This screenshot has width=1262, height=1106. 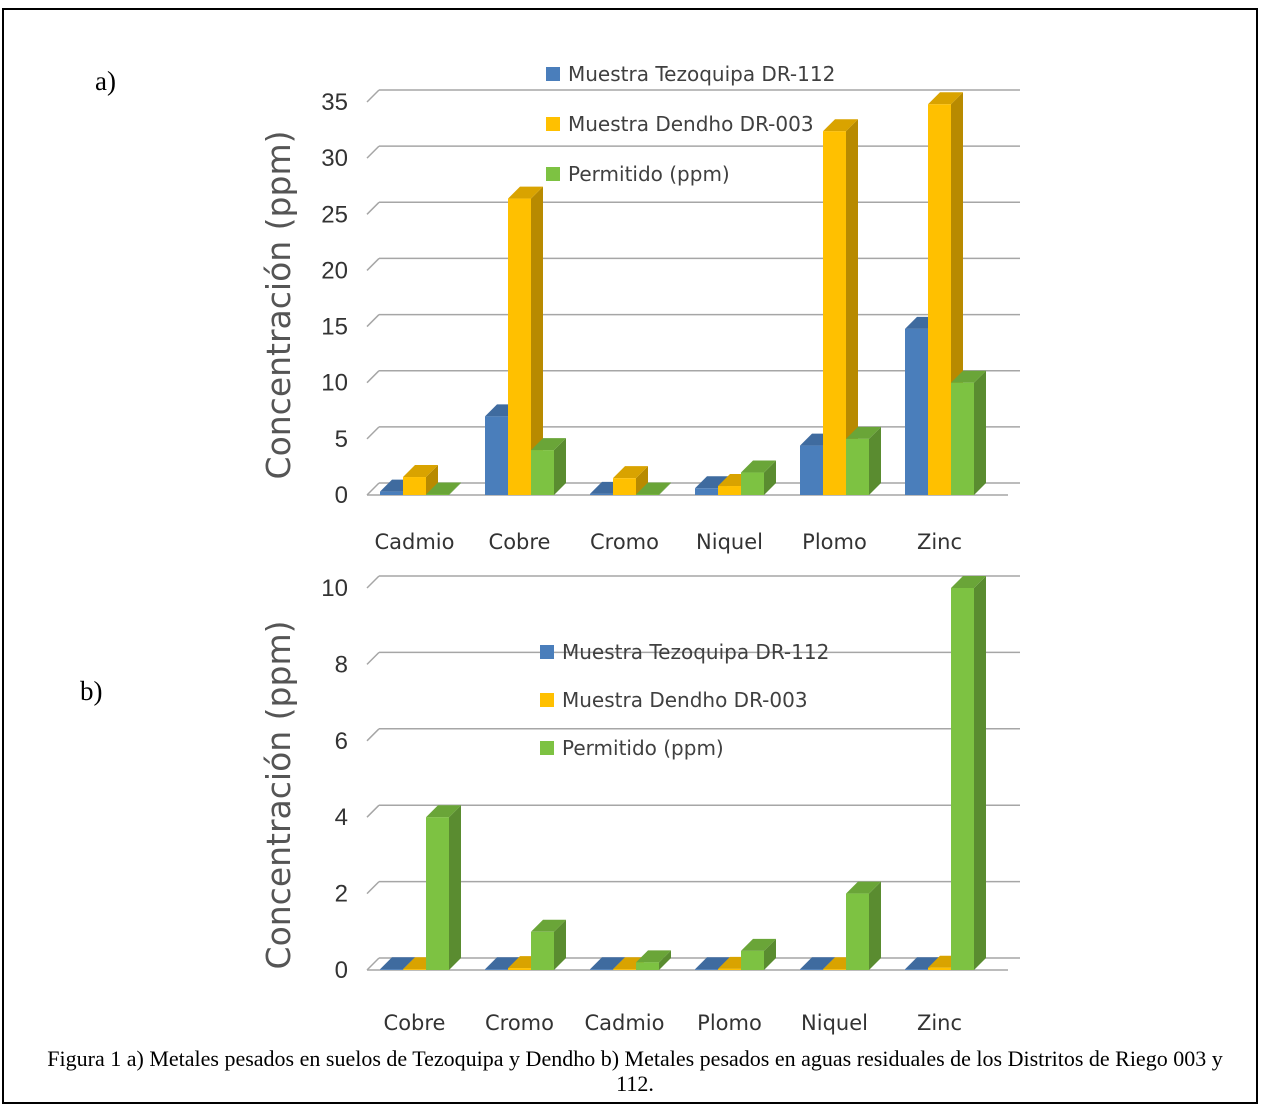 I want to click on category-label: Cadmio, so click(x=414, y=542).